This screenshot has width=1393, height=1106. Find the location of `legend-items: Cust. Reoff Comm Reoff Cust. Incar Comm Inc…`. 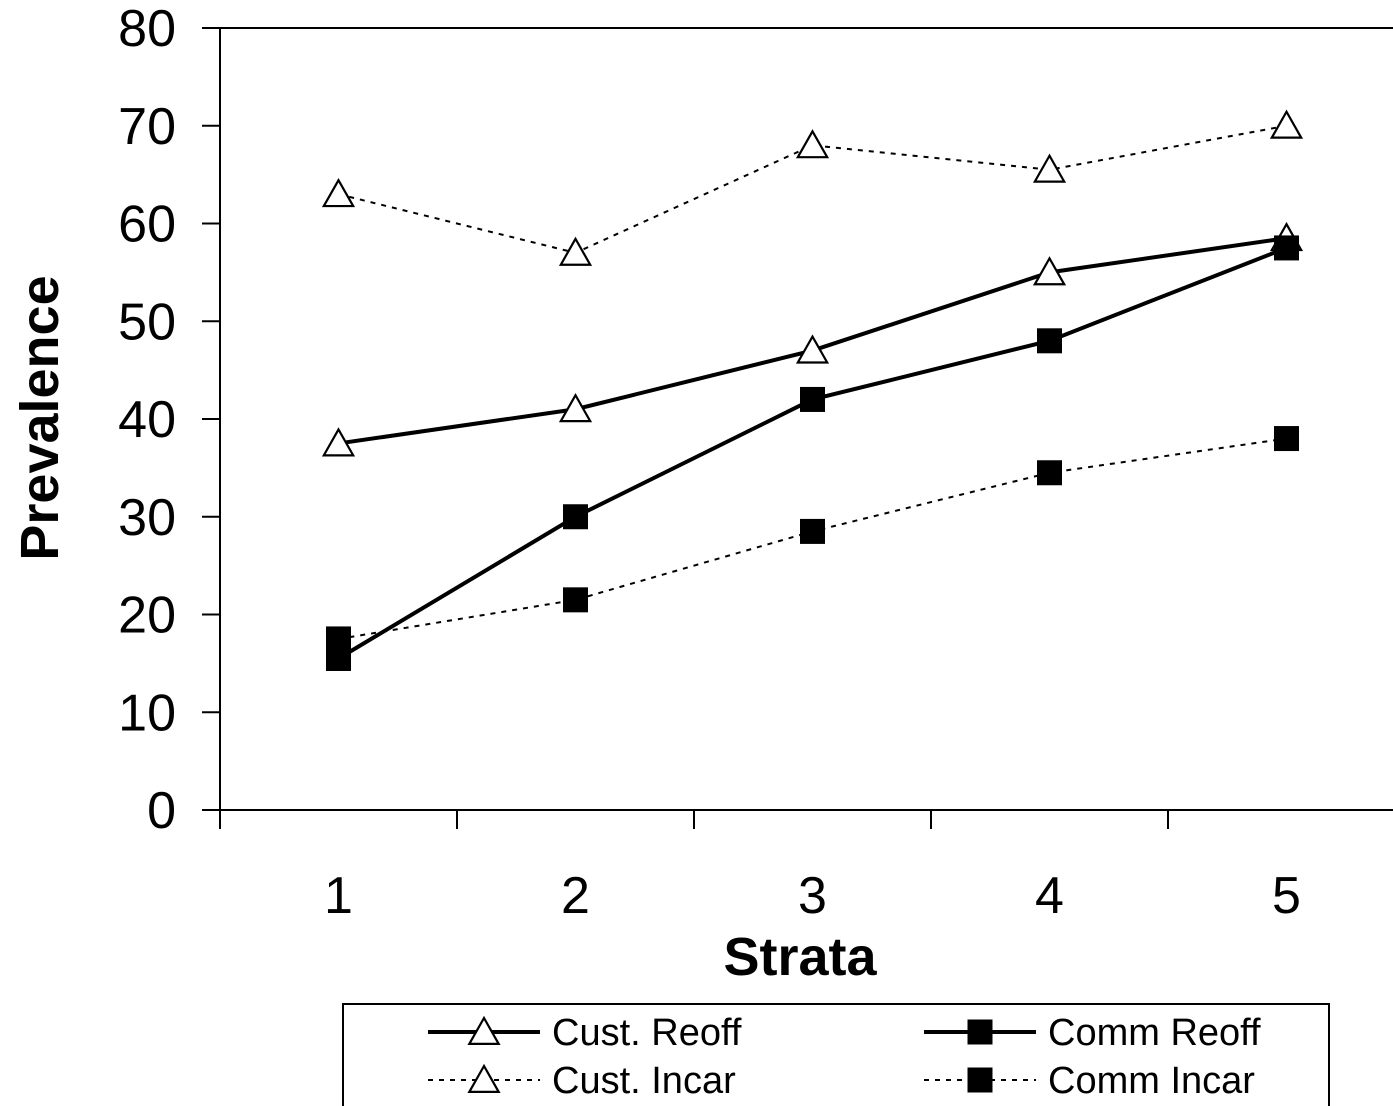

legend-items: Cust. Reoff Comm Reoff Cust. Incar Comm Inc… is located at coordinates (844, 1057).